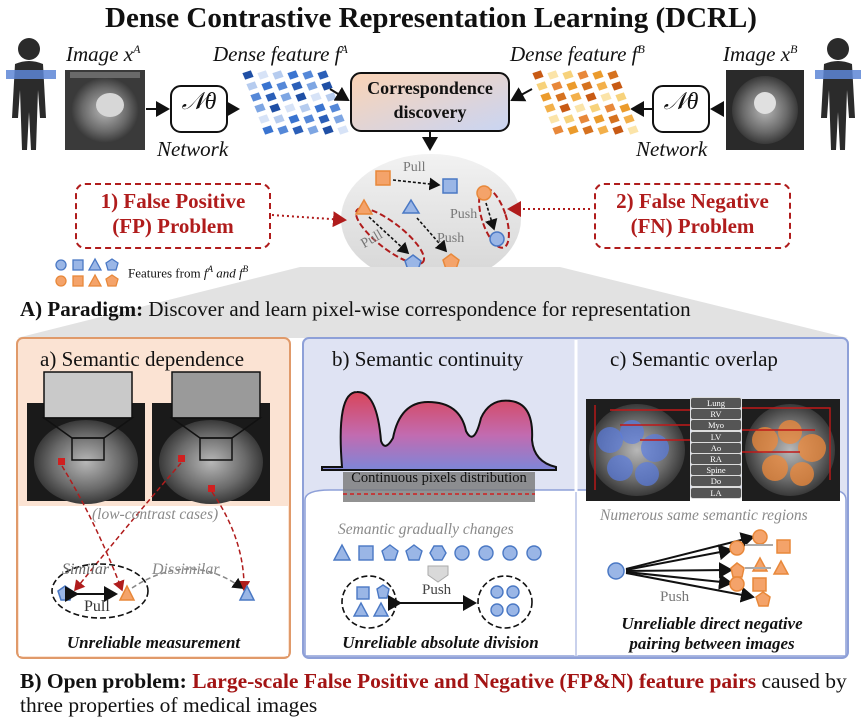  What do you see at coordinates (694, 359) in the screenshot?
I see `panel-c-title: c) Semantic overlap` at bounding box center [694, 359].